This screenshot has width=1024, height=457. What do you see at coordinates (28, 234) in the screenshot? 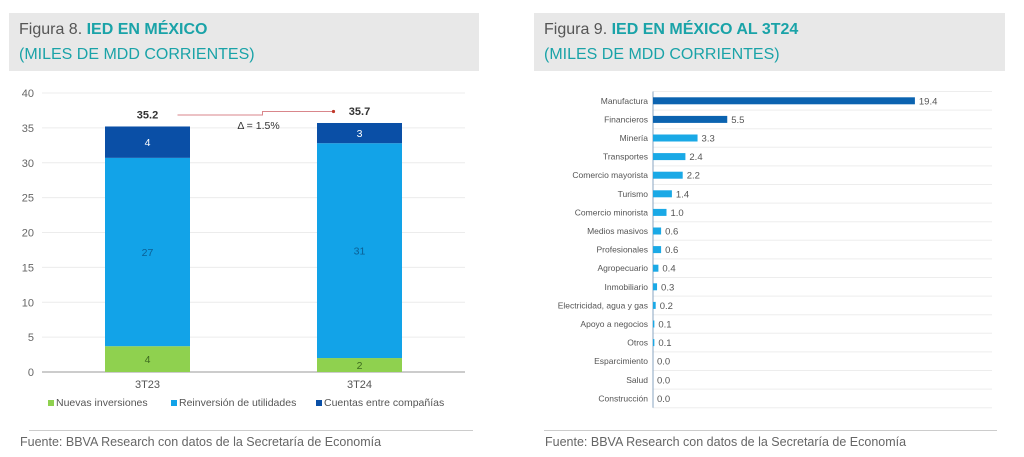
I see `y-tick-label: 20` at bounding box center [28, 234].